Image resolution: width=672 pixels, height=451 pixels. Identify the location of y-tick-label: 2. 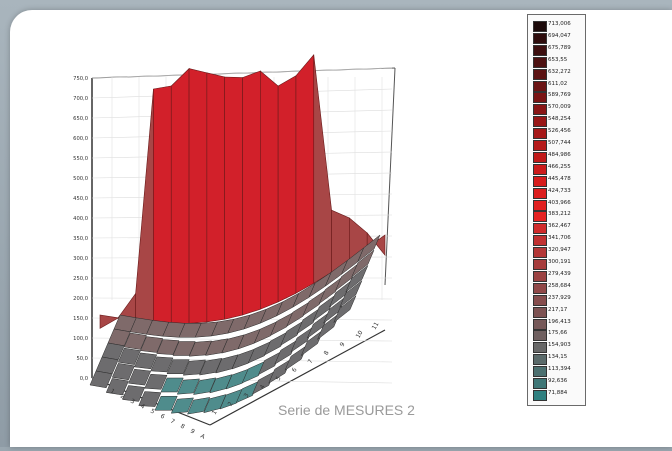
(122, 397).